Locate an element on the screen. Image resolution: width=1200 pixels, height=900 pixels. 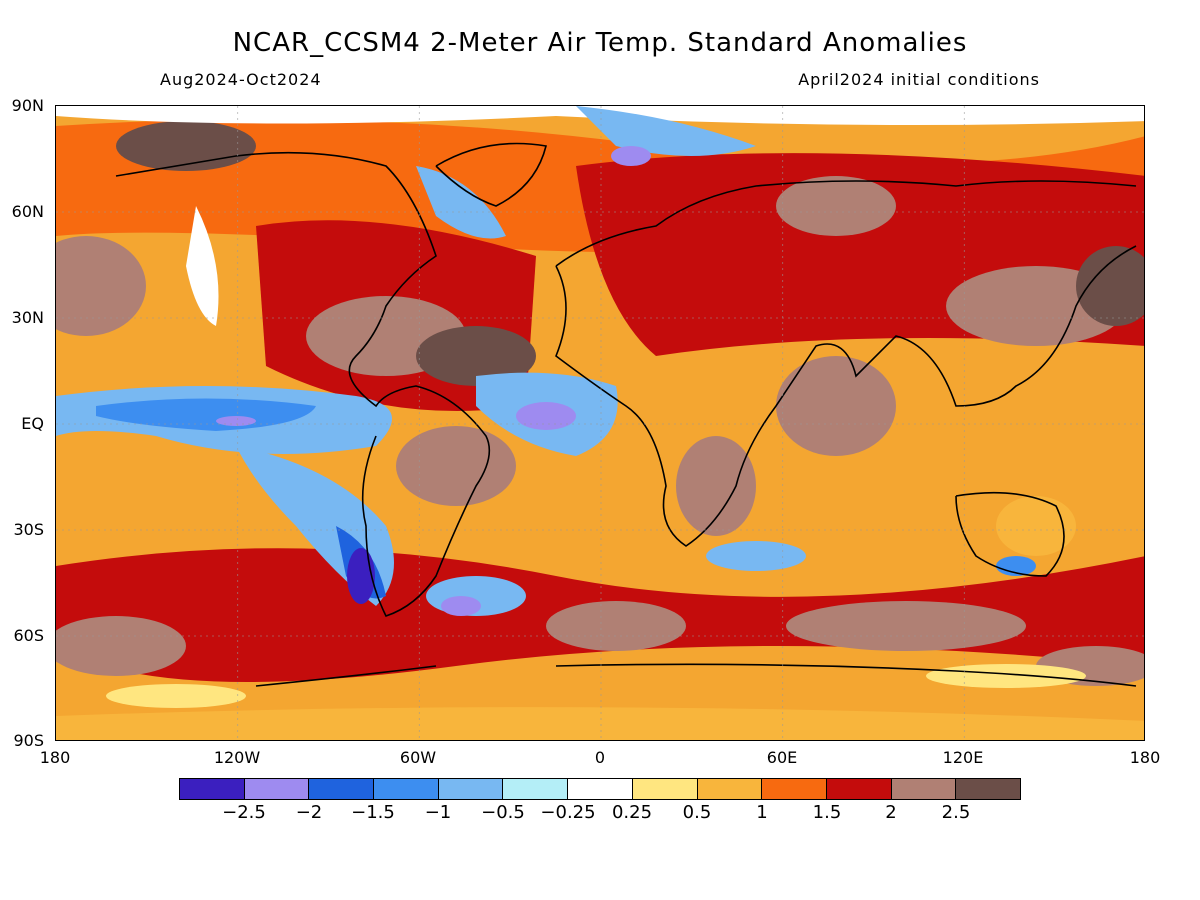
colorbar-label: 1.5 is located at coordinates (827, 812).